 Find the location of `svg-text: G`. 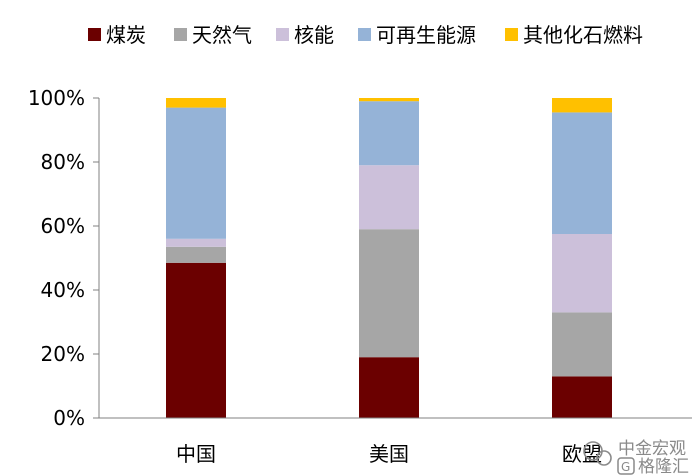

svg-text: G is located at coordinates (625, 467).